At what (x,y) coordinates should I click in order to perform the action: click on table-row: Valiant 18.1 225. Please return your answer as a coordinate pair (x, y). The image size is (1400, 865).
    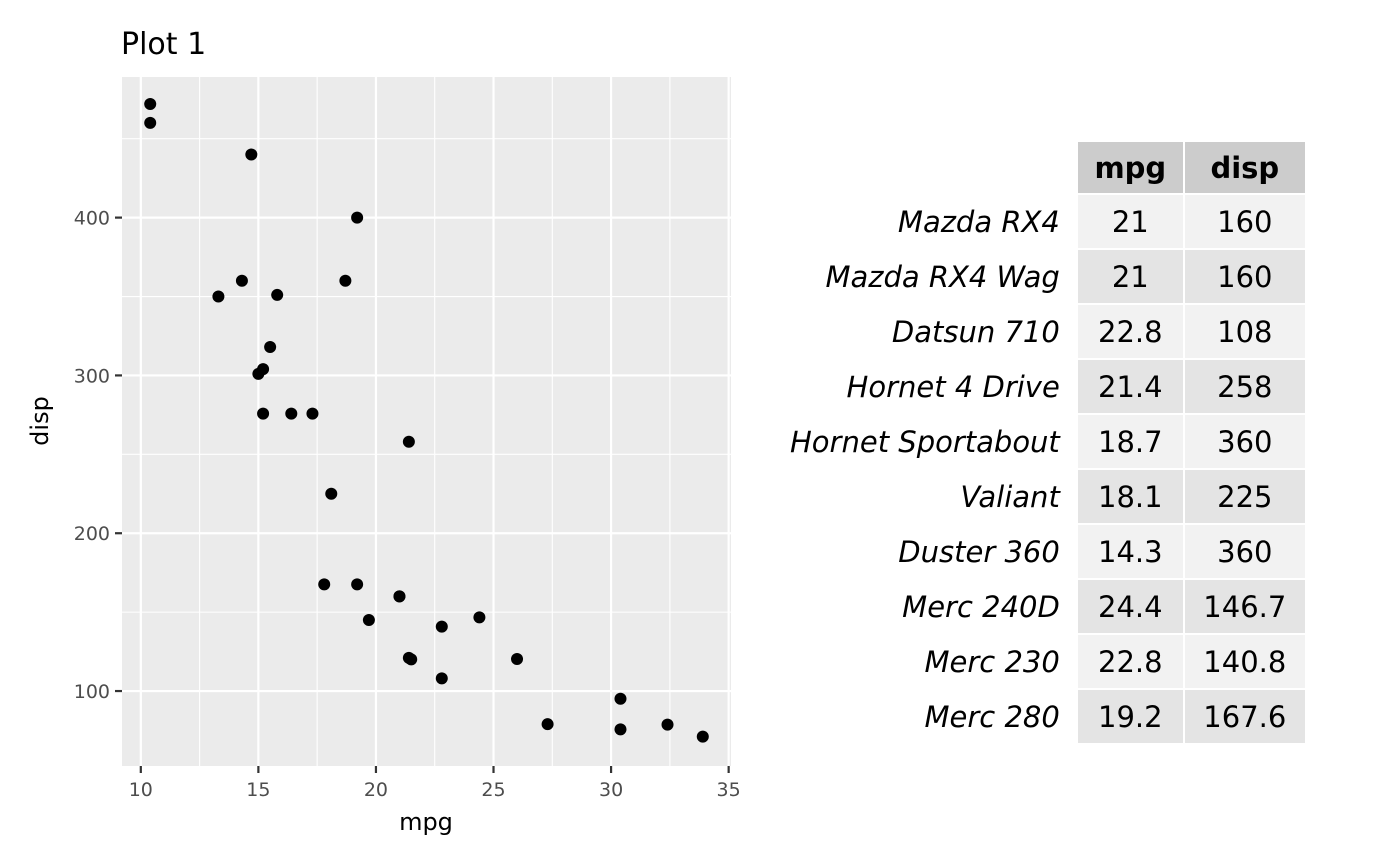
    Looking at the image, I should click on (1048, 496).